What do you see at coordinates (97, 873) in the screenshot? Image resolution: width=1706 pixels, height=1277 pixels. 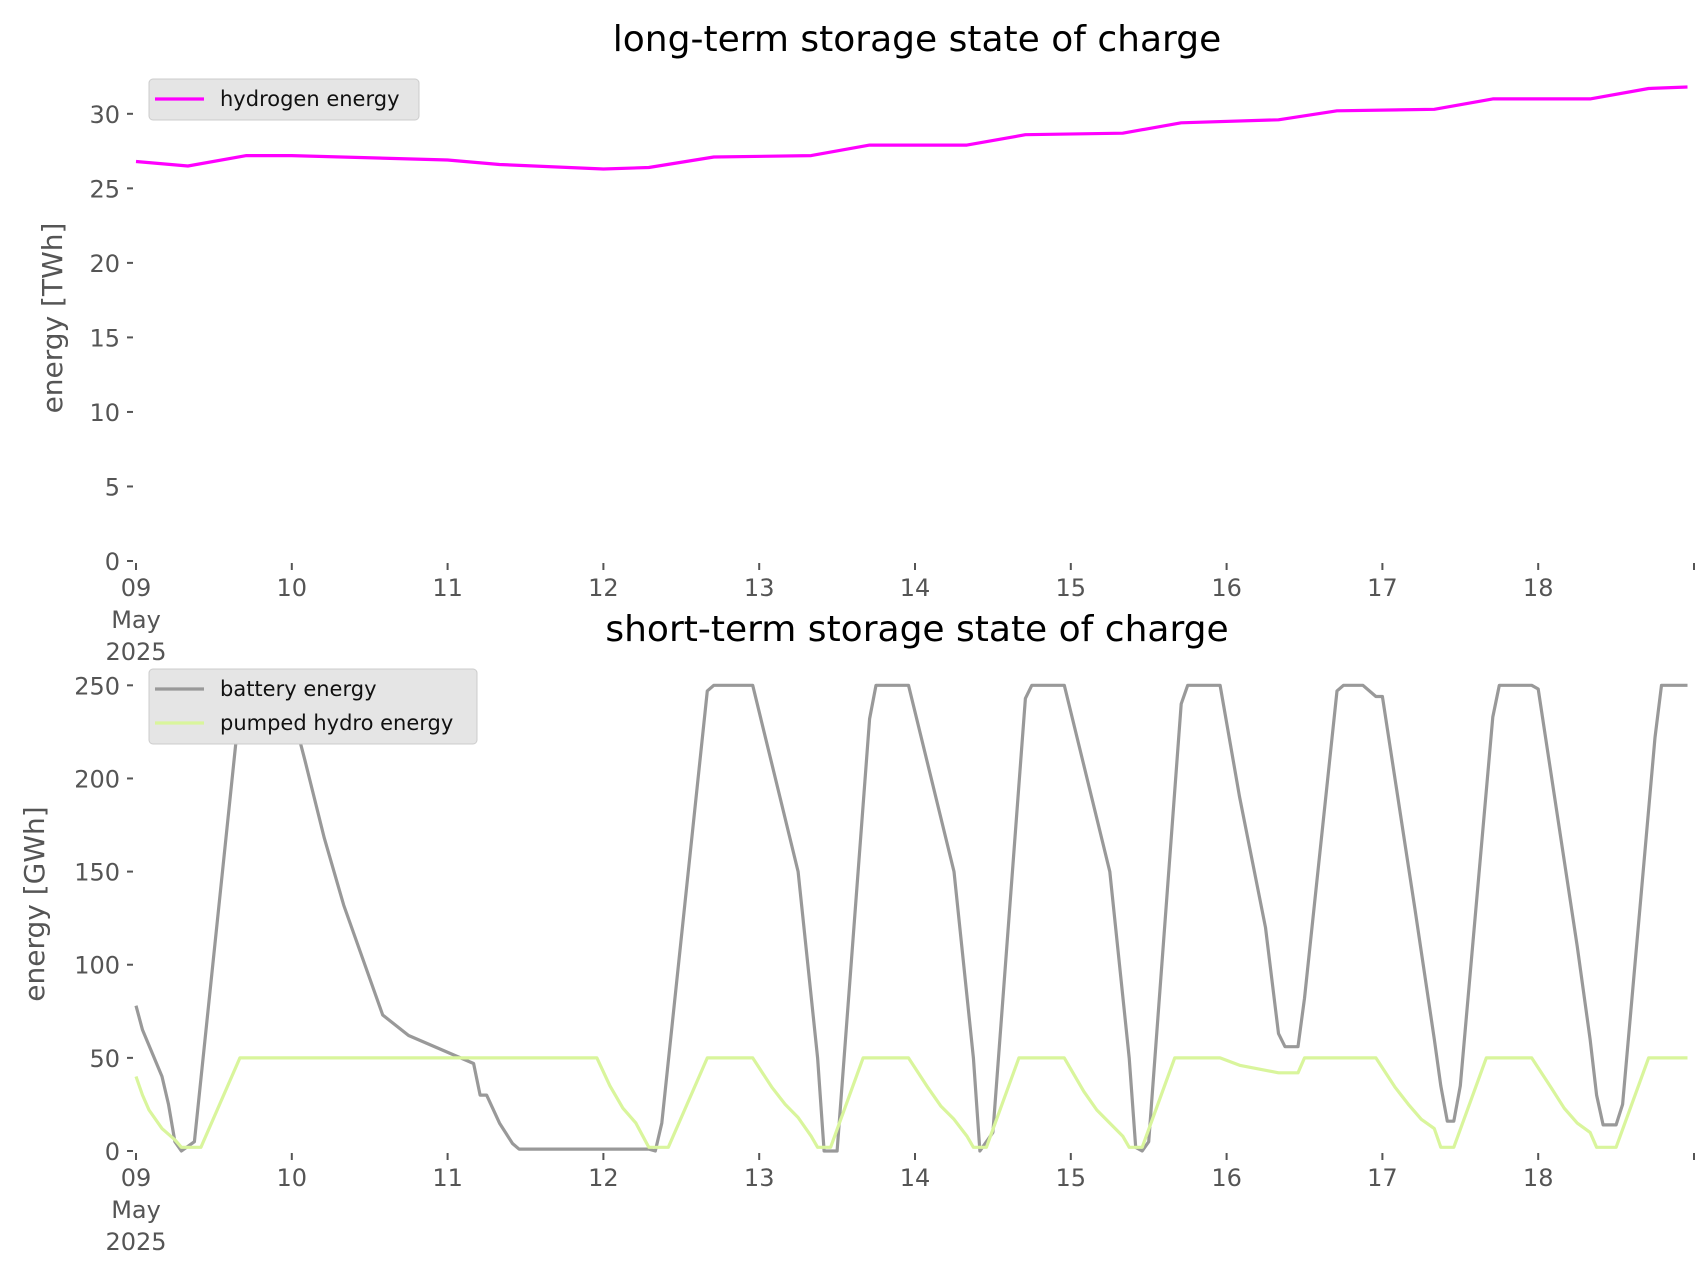 I see `y-tick-label: 150` at bounding box center [97, 873].